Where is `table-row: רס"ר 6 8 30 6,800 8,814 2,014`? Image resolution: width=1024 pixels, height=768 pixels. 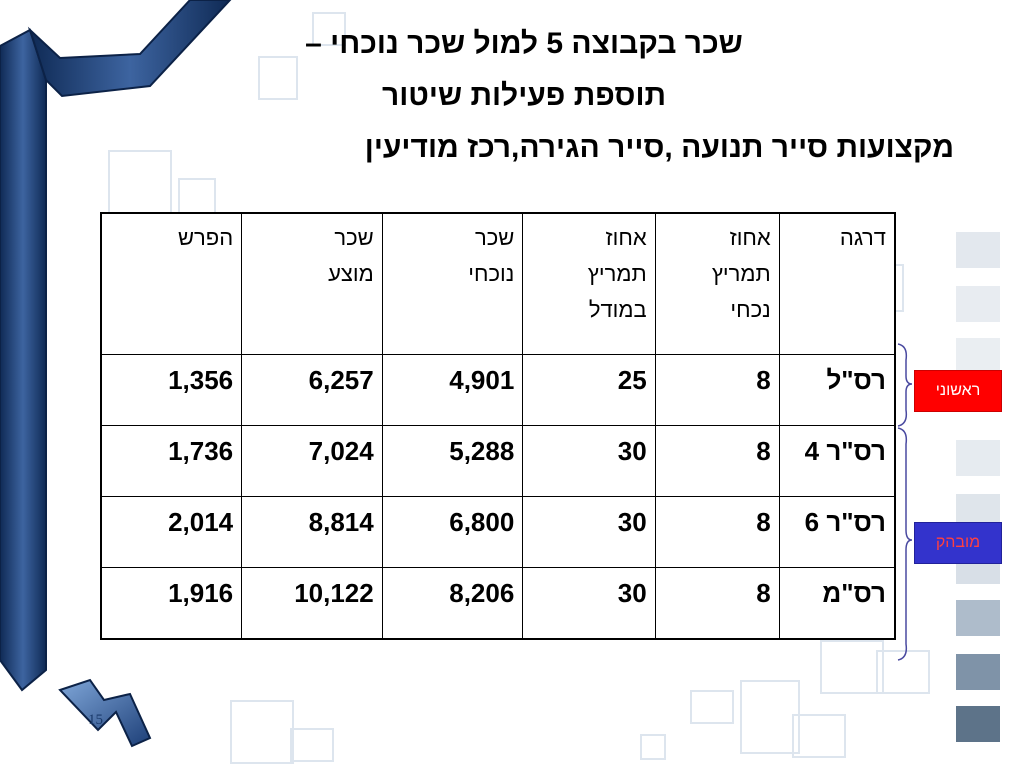
table-row: רס"ר 6 8 30 6,800 8,814 2,014 is located at coordinates (498, 532).